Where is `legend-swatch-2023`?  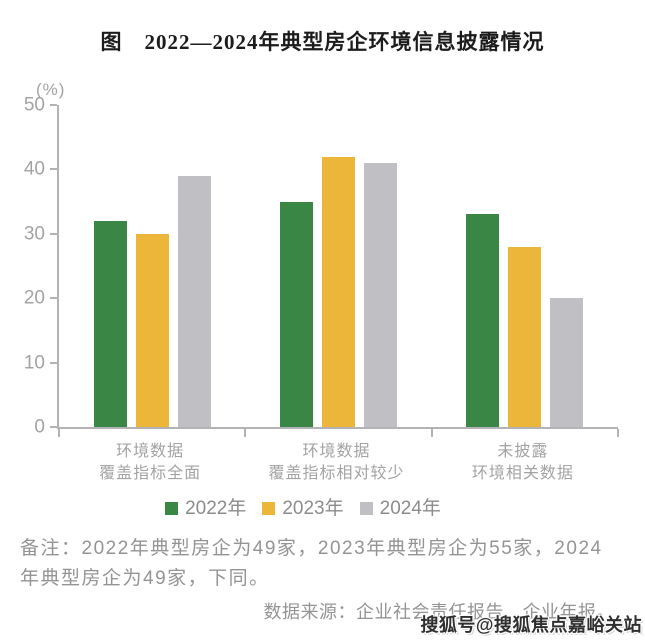
legend-swatch-2023 is located at coordinates (269, 508).